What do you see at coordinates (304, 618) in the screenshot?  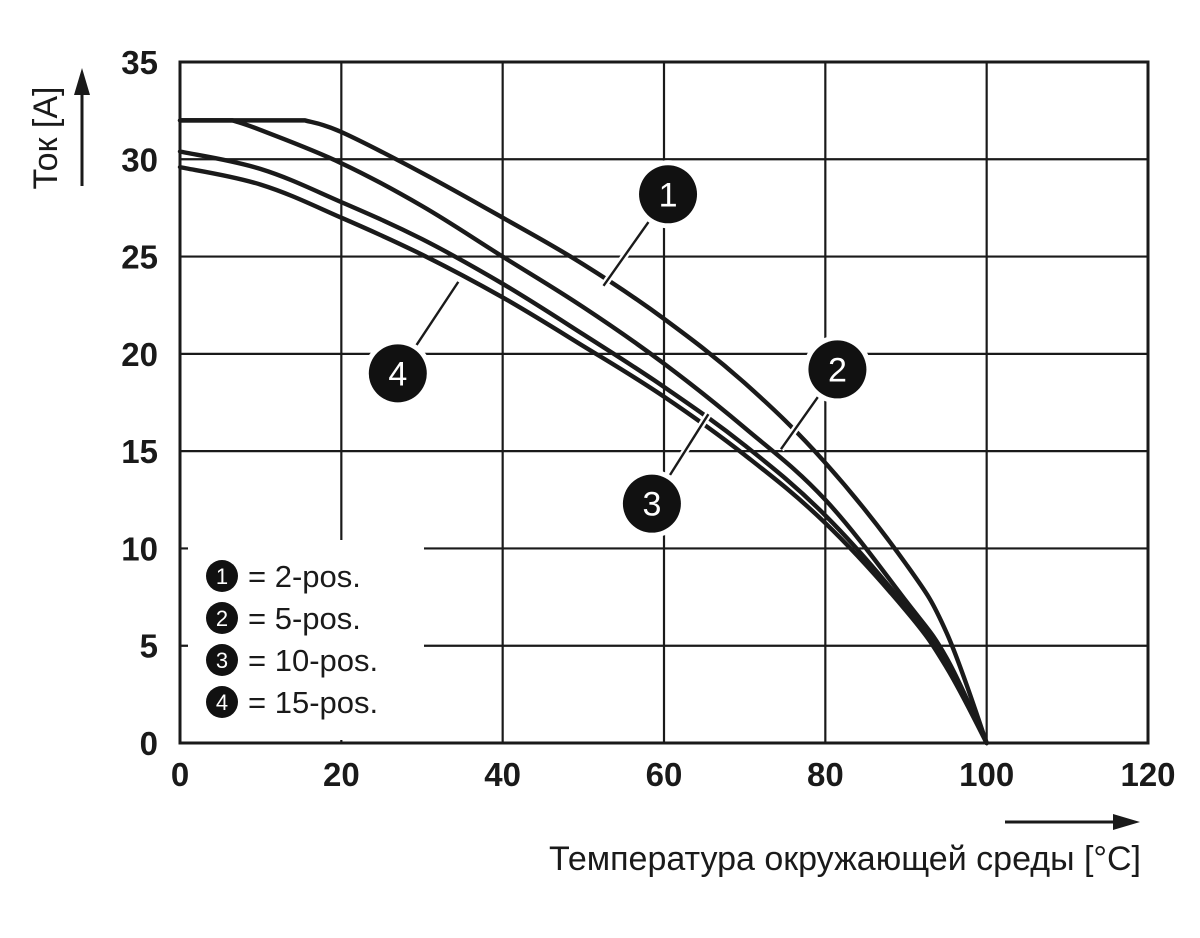 I see `legend-entry-2: = 5-pos.` at bounding box center [304, 618].